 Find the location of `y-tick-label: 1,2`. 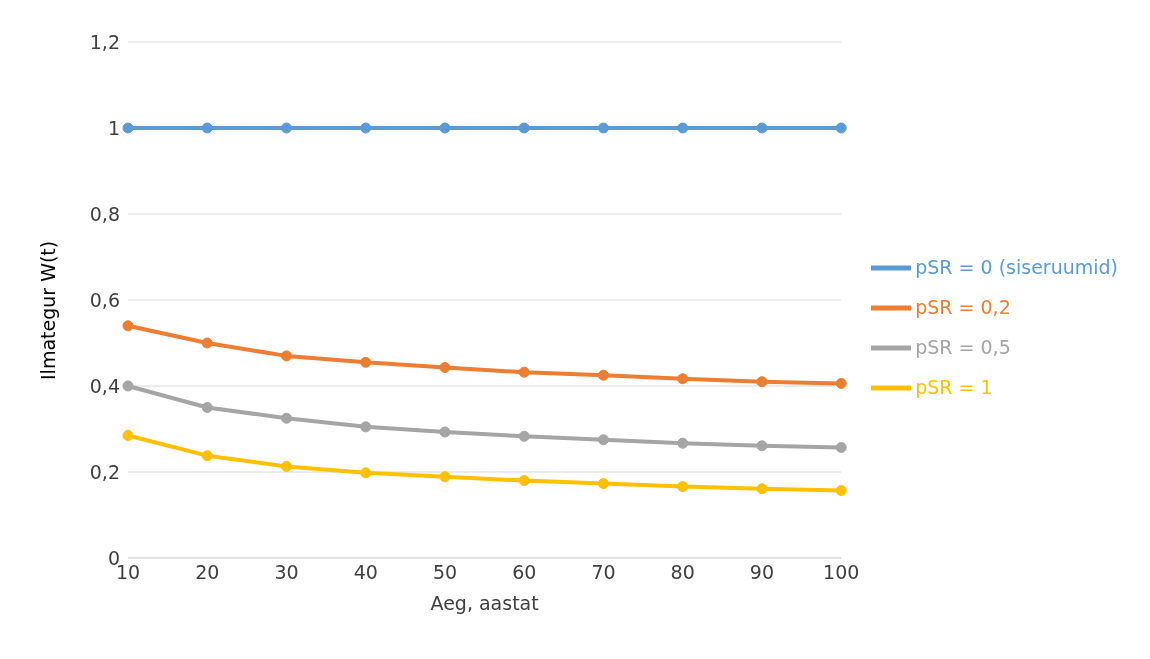

y-tick-label: 1,2 is located at coordinates (104, 41).